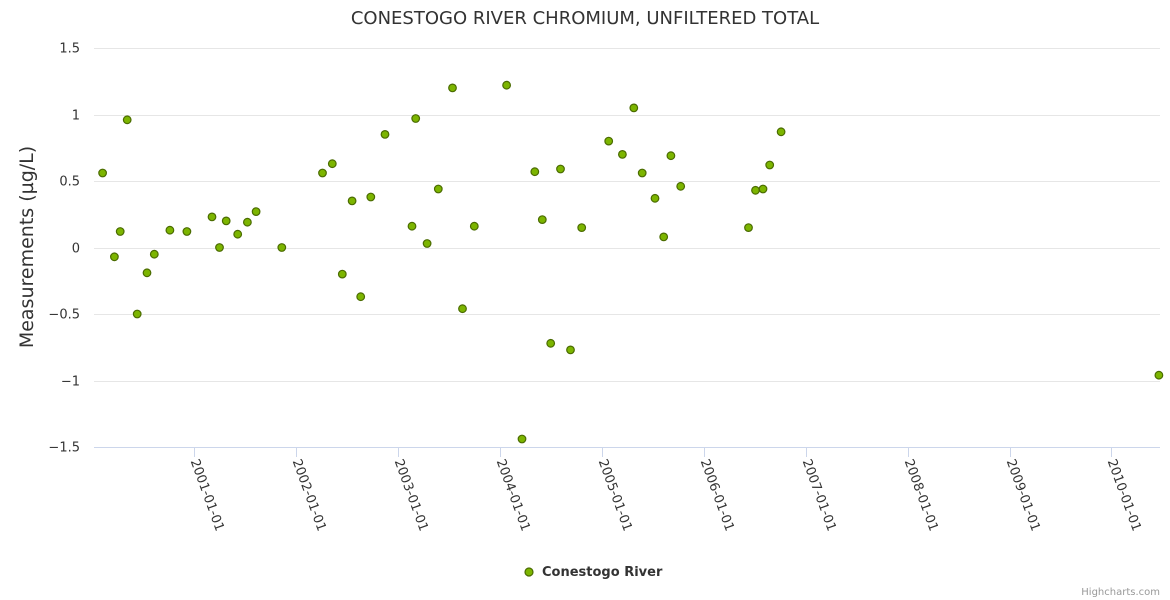  What do you see at coordinates (309, 495) in the screenshot?
I see `x-tick-label: 2002-01-01` at bounding box center [309, 495].